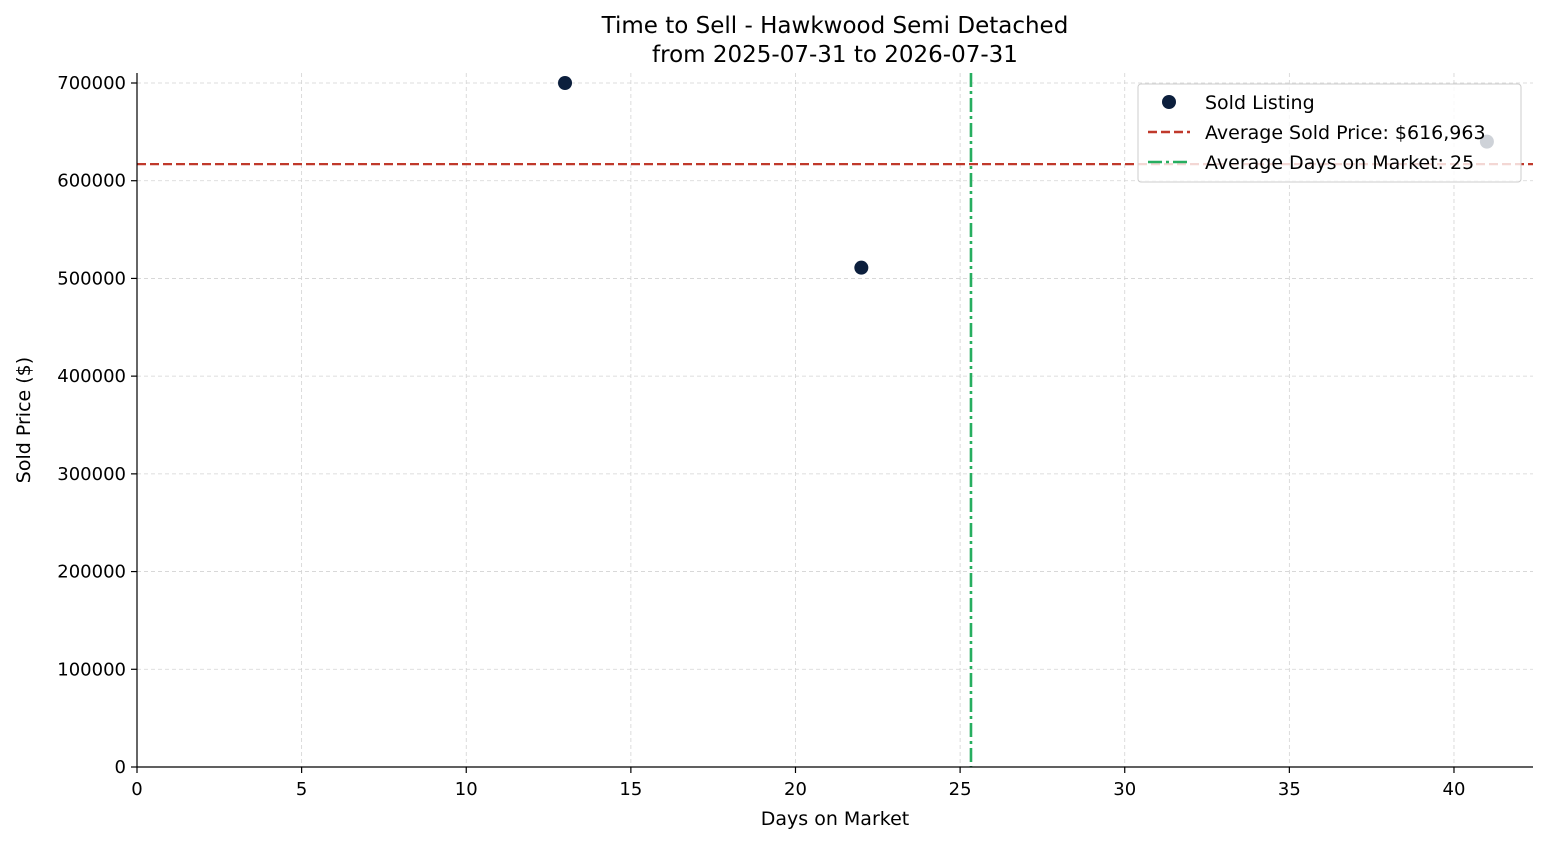  What do you see at coordinates (301, 789) in the screenshot?
I see `x-tick-label: 5` at bounding box center [301, 789].